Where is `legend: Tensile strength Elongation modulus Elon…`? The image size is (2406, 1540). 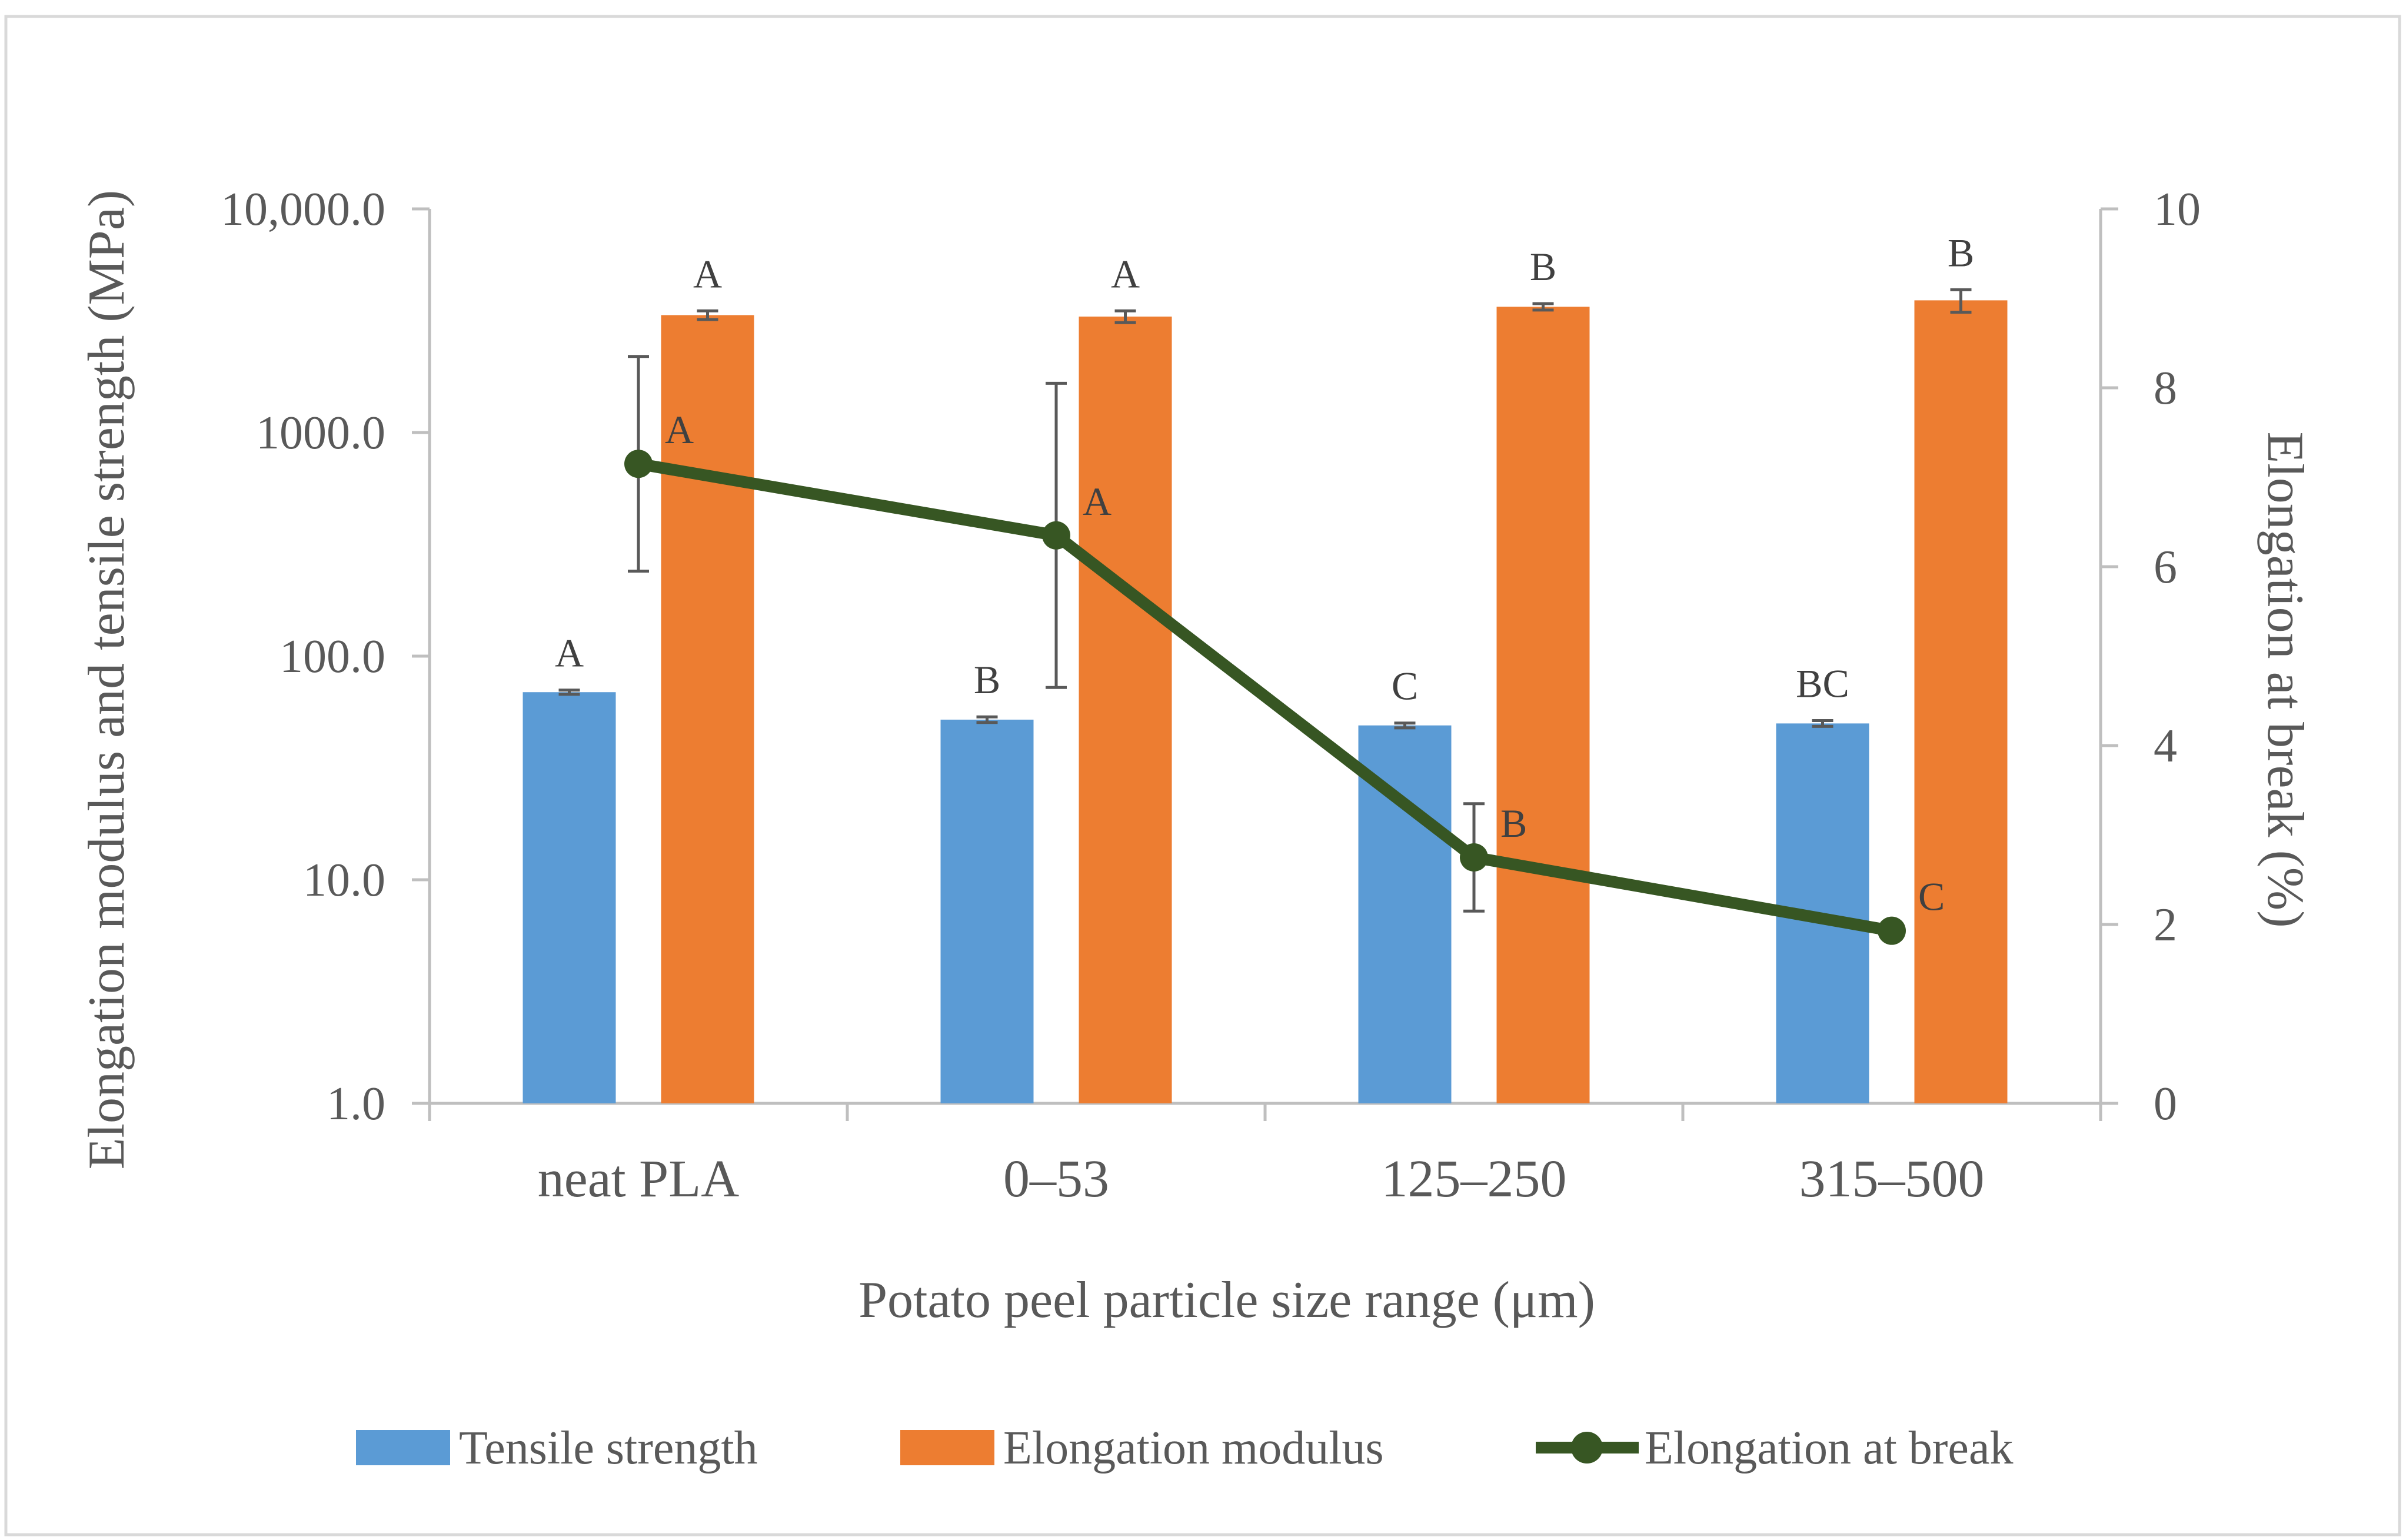 legend: Tensile strength Elongation modulus Elon… is located at coordinates (1184, 1448).